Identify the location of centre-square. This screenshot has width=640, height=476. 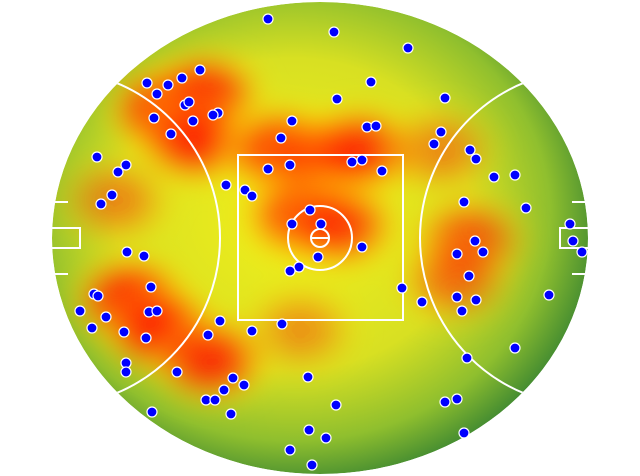
(320, 237).